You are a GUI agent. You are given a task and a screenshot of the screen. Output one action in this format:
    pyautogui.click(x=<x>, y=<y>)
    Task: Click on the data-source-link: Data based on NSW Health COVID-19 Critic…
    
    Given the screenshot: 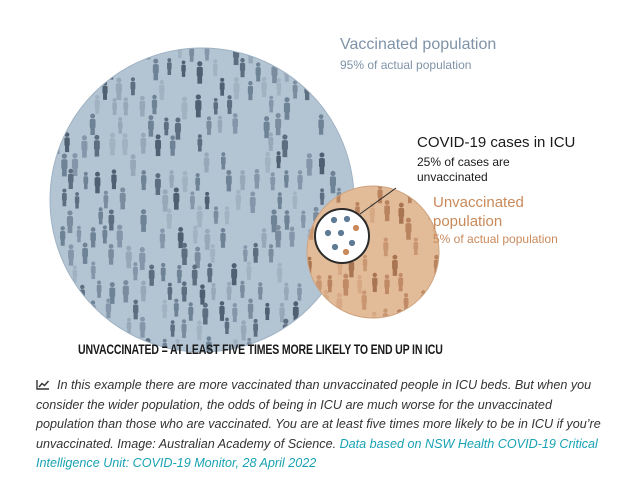 What is the action you would take?
    pyautogui.click(x=317, y=453)
    